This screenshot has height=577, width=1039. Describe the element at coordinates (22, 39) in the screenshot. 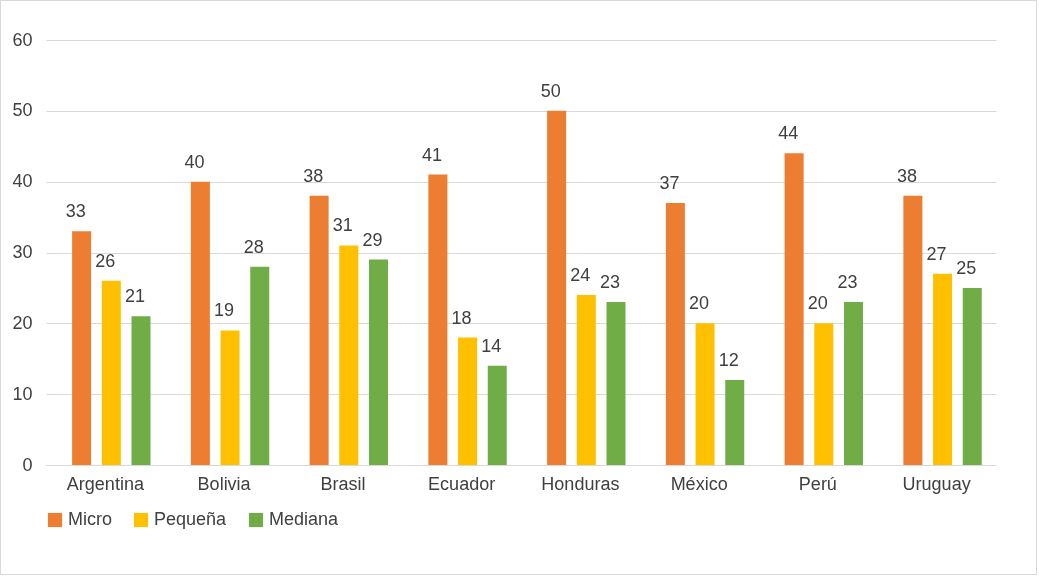

I see `y-tick-label: 60` at that location.